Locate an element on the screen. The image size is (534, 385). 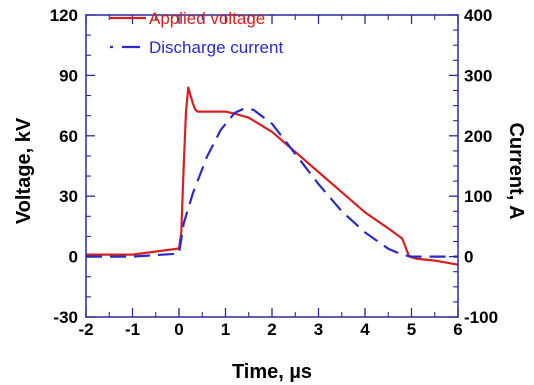
y2-axis-title: Current, A is located at coordinates (516, 170).